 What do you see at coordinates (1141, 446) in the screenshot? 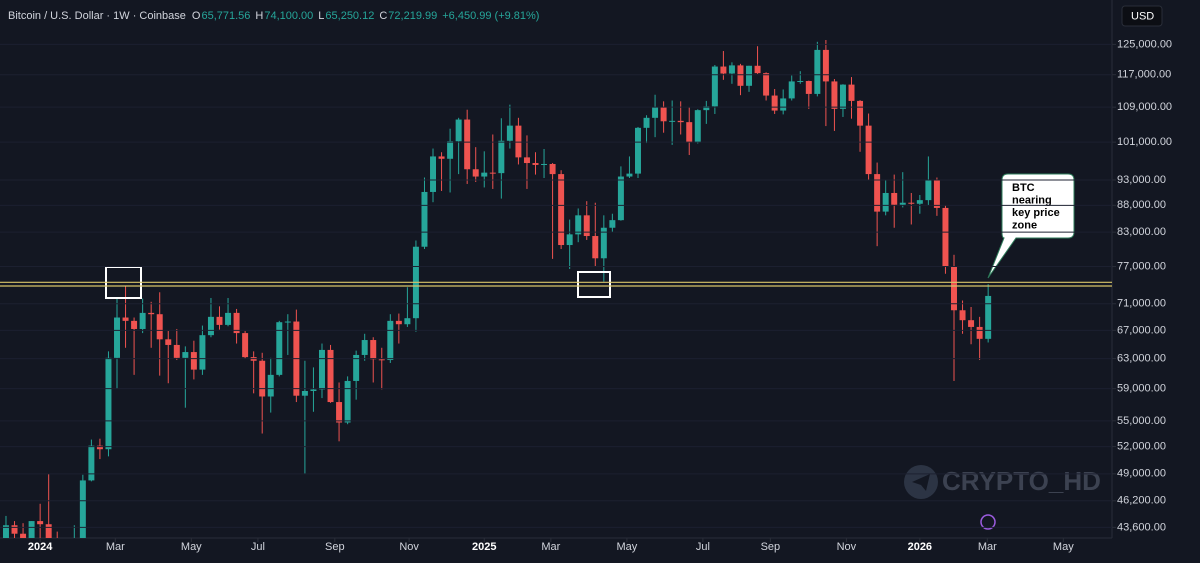
I see `y-tick-label: 52,000.00` at bounding box center [1141, 446].